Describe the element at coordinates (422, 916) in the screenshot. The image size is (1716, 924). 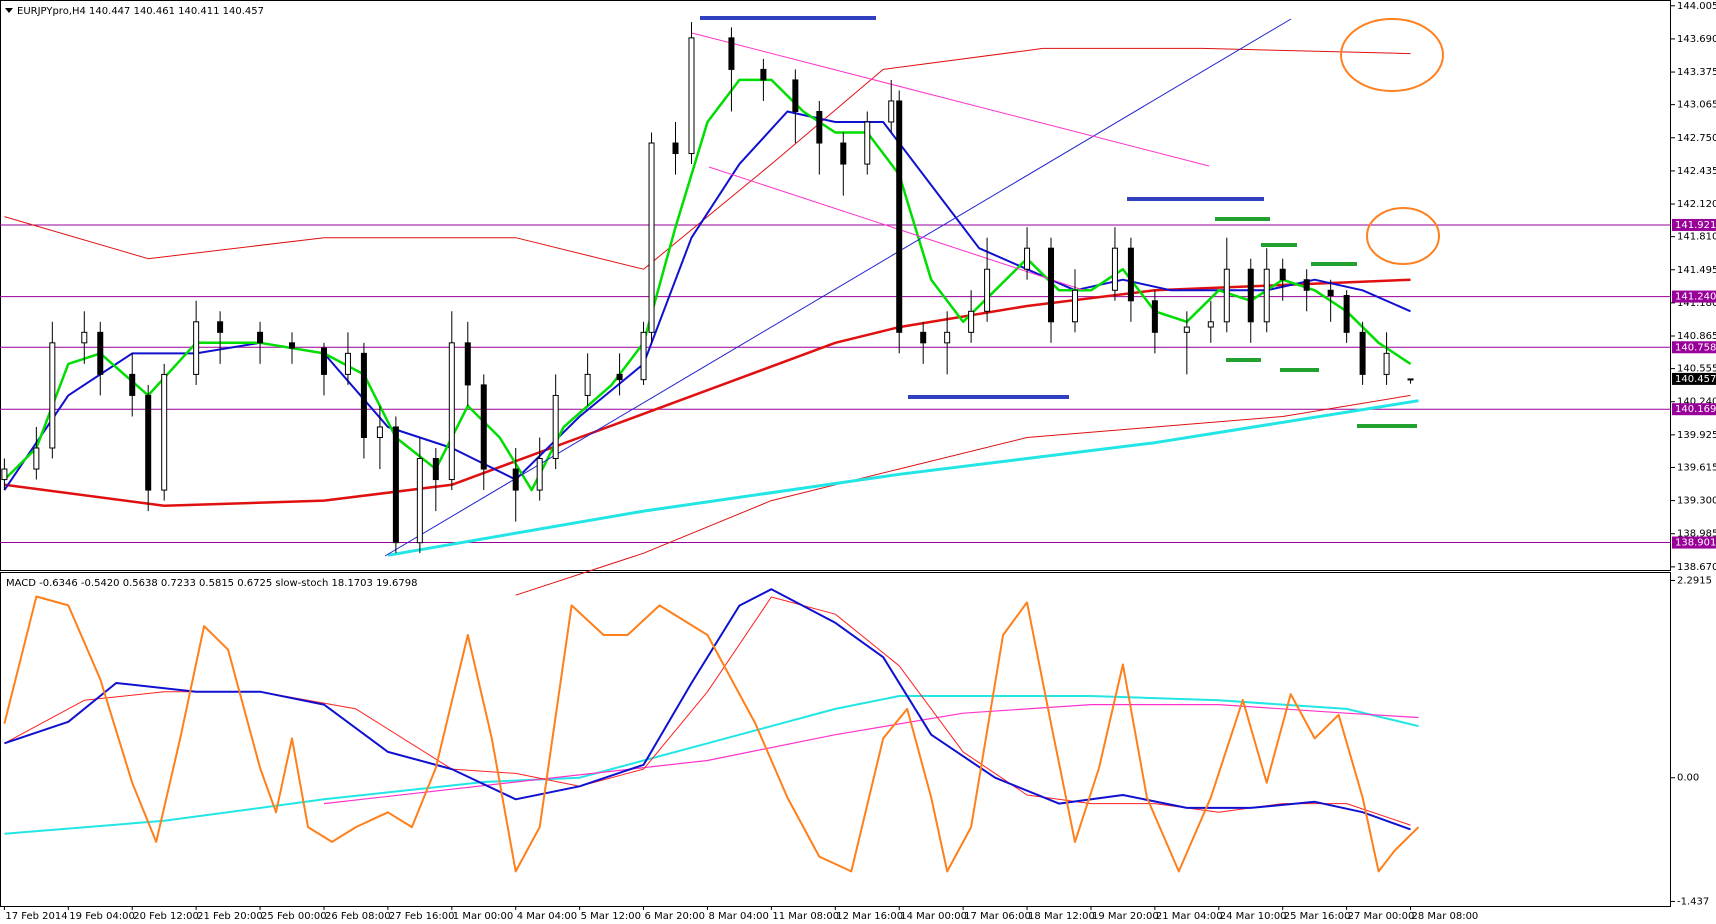
I see `x-tick-label: 27 Feb 16:00` at that location.